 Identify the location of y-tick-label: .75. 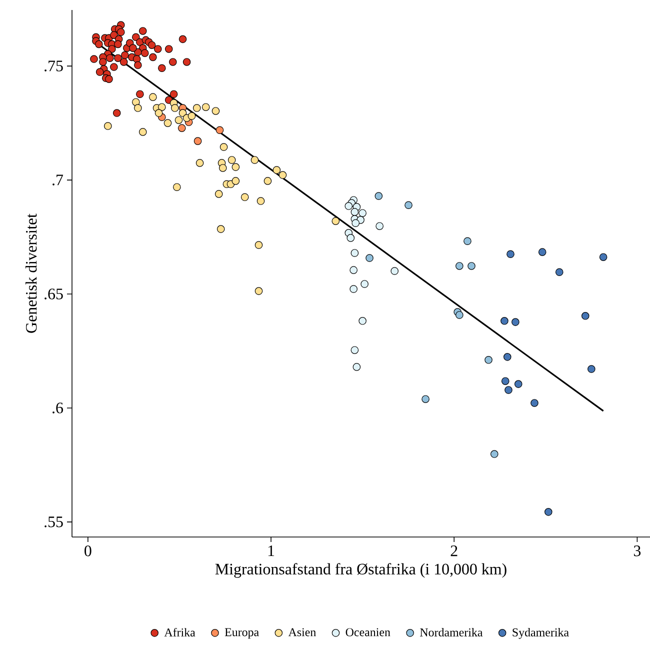
(53, 66).